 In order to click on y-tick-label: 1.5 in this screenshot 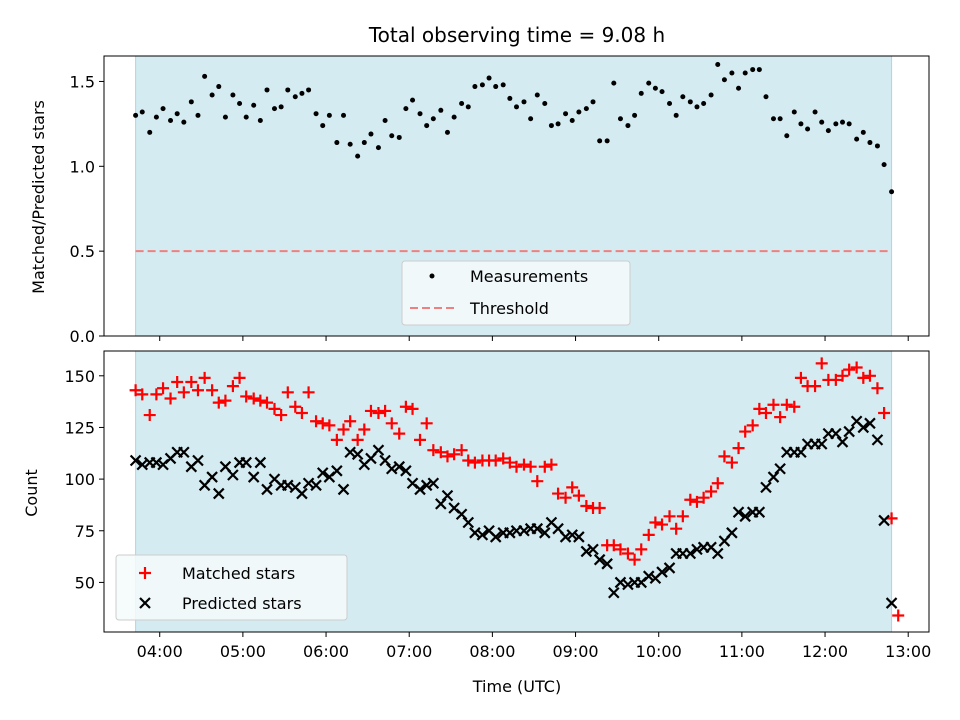, I will do `click(82, 81)`.